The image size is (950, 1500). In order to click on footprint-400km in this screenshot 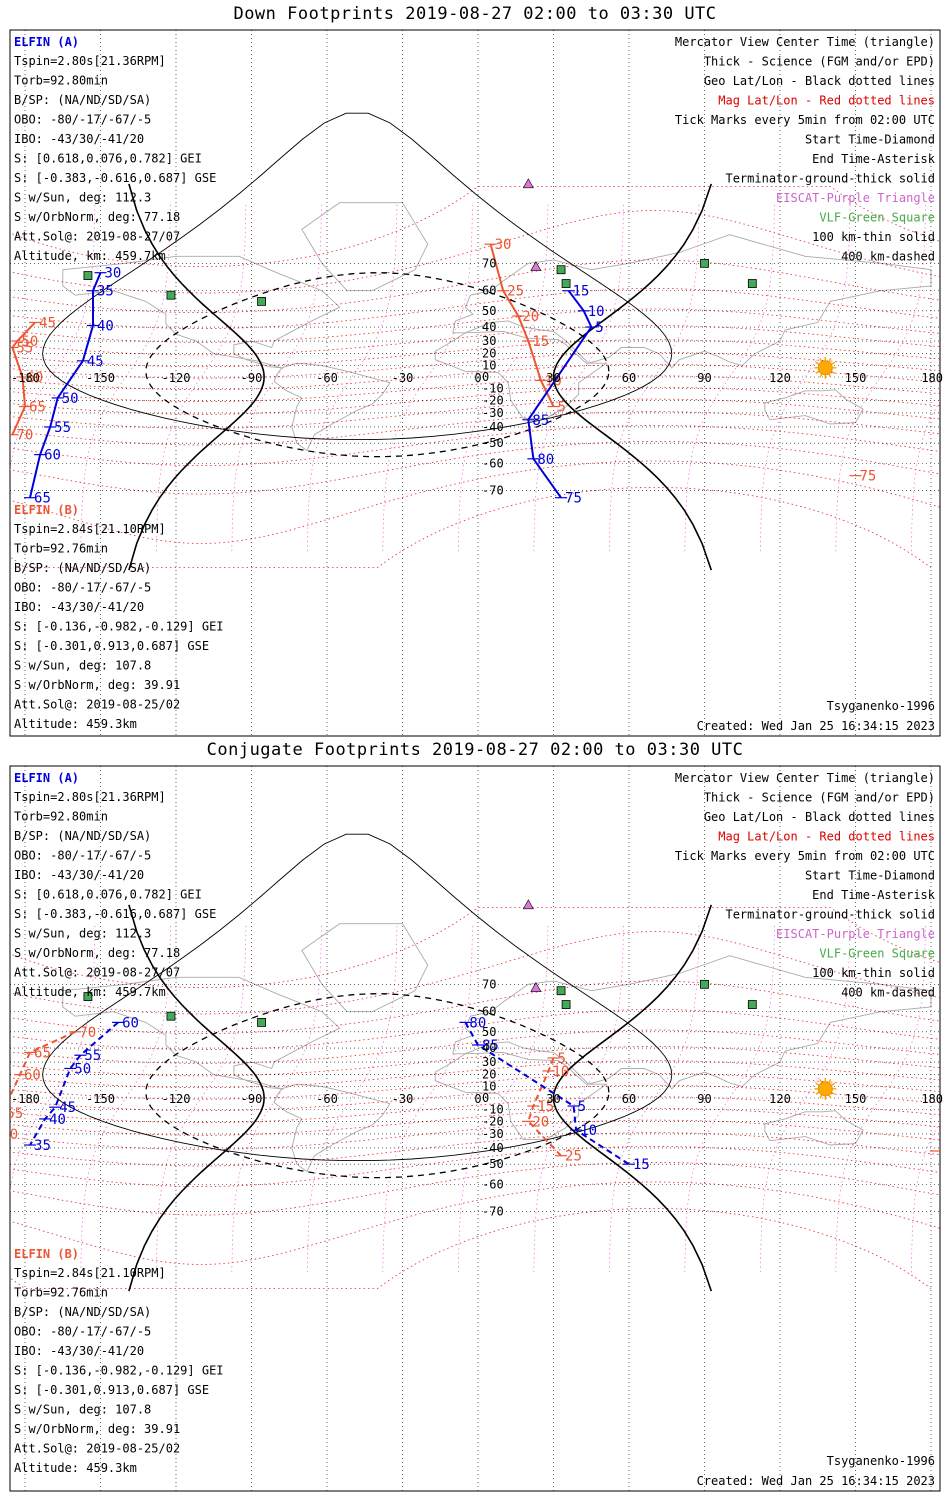, I will do `click(377, 365)`.